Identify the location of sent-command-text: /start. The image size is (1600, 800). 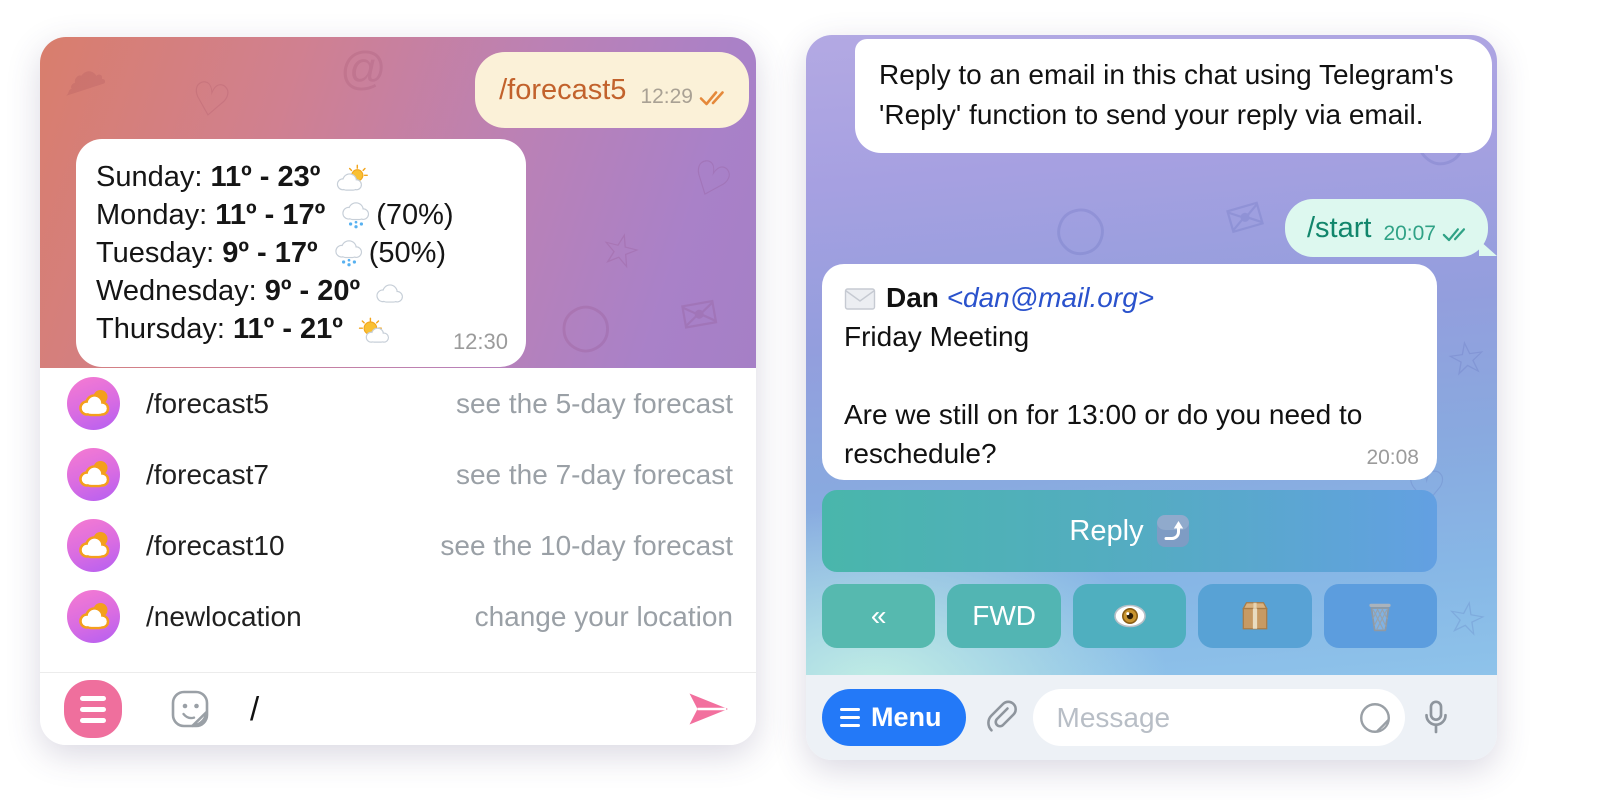
(1339, 227).